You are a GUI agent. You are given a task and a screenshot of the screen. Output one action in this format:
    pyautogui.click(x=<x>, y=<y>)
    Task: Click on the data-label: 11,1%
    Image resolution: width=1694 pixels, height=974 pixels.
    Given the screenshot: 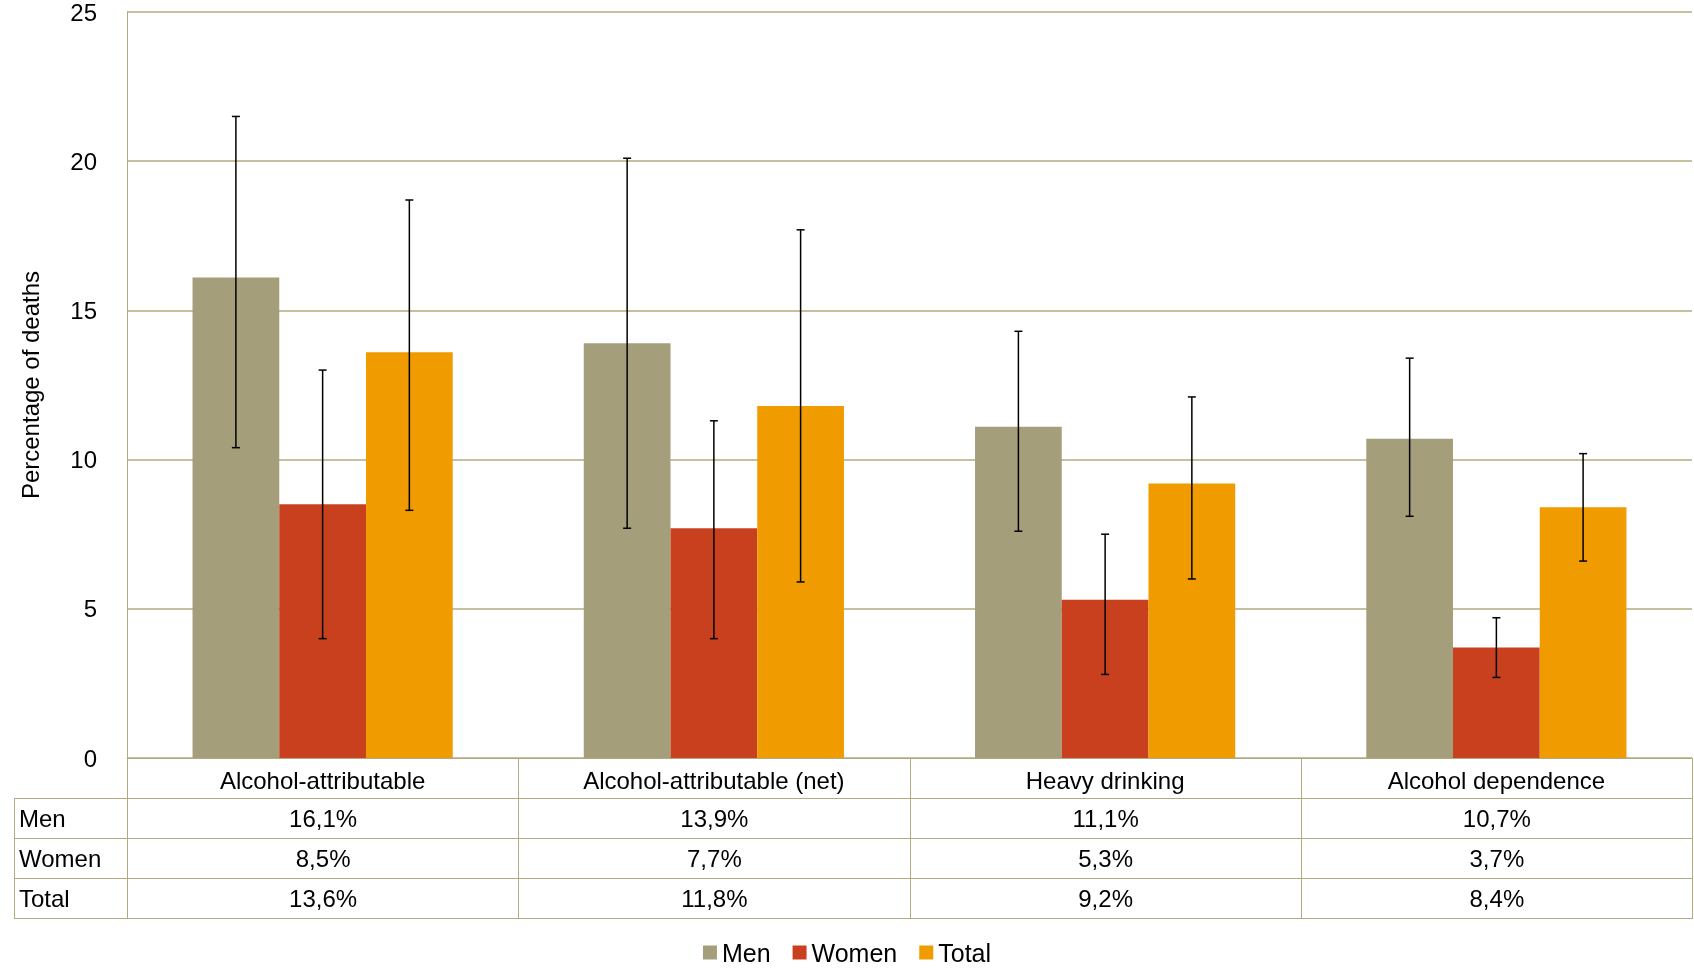 What is the action you would take?
    pyautogui.click(x=1106, y=818)
    